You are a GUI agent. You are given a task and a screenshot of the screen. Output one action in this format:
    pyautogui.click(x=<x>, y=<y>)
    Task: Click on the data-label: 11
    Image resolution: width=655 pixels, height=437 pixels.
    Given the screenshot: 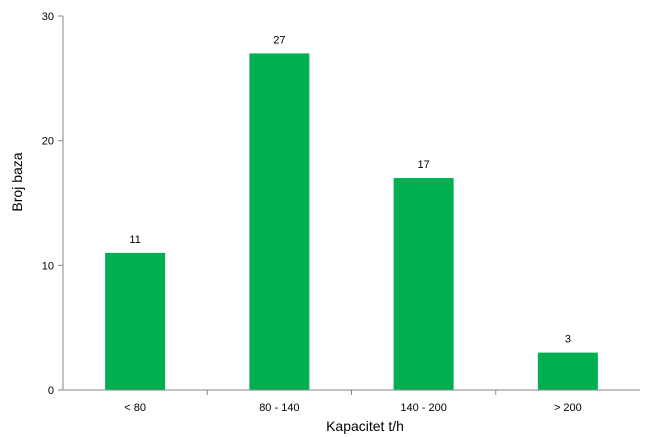 What is the action you would take?
    pyautogui.click(x=134, y=240)
    